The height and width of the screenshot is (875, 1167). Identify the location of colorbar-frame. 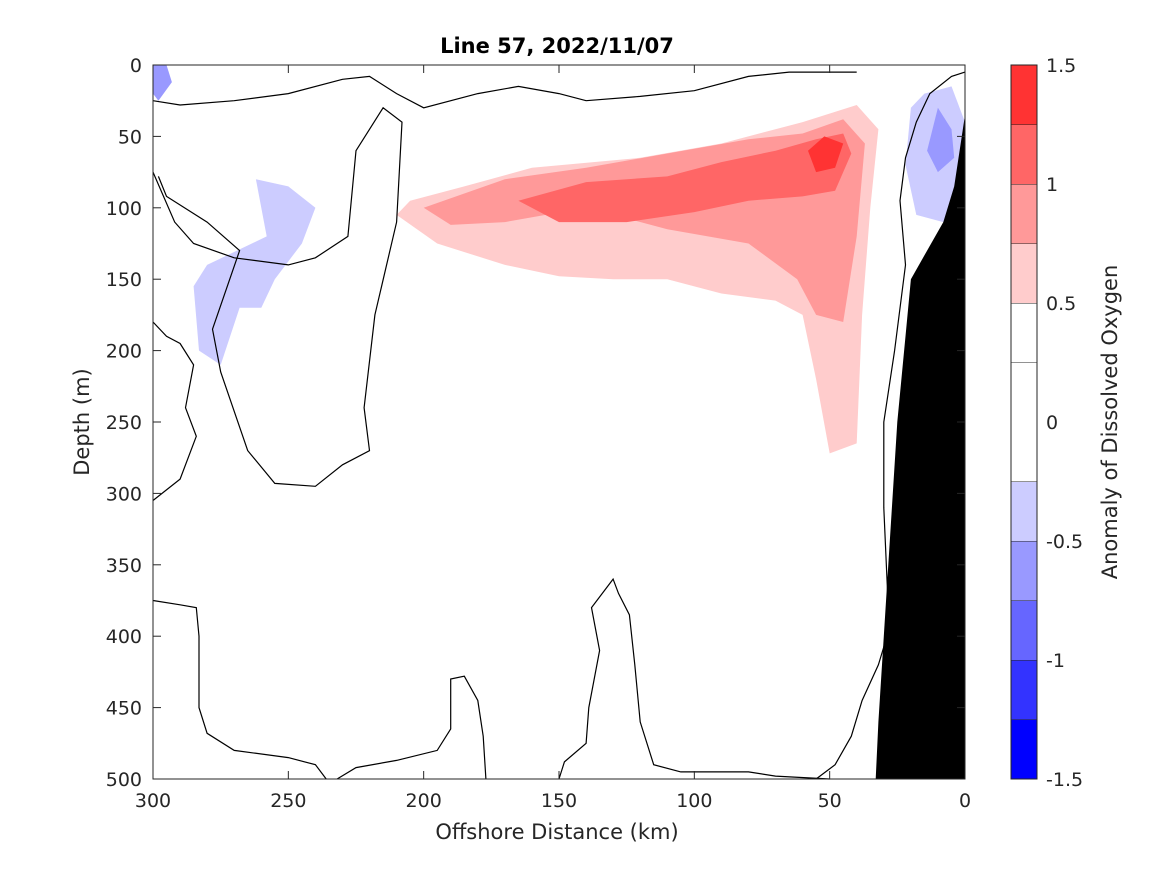
(1024, 422).